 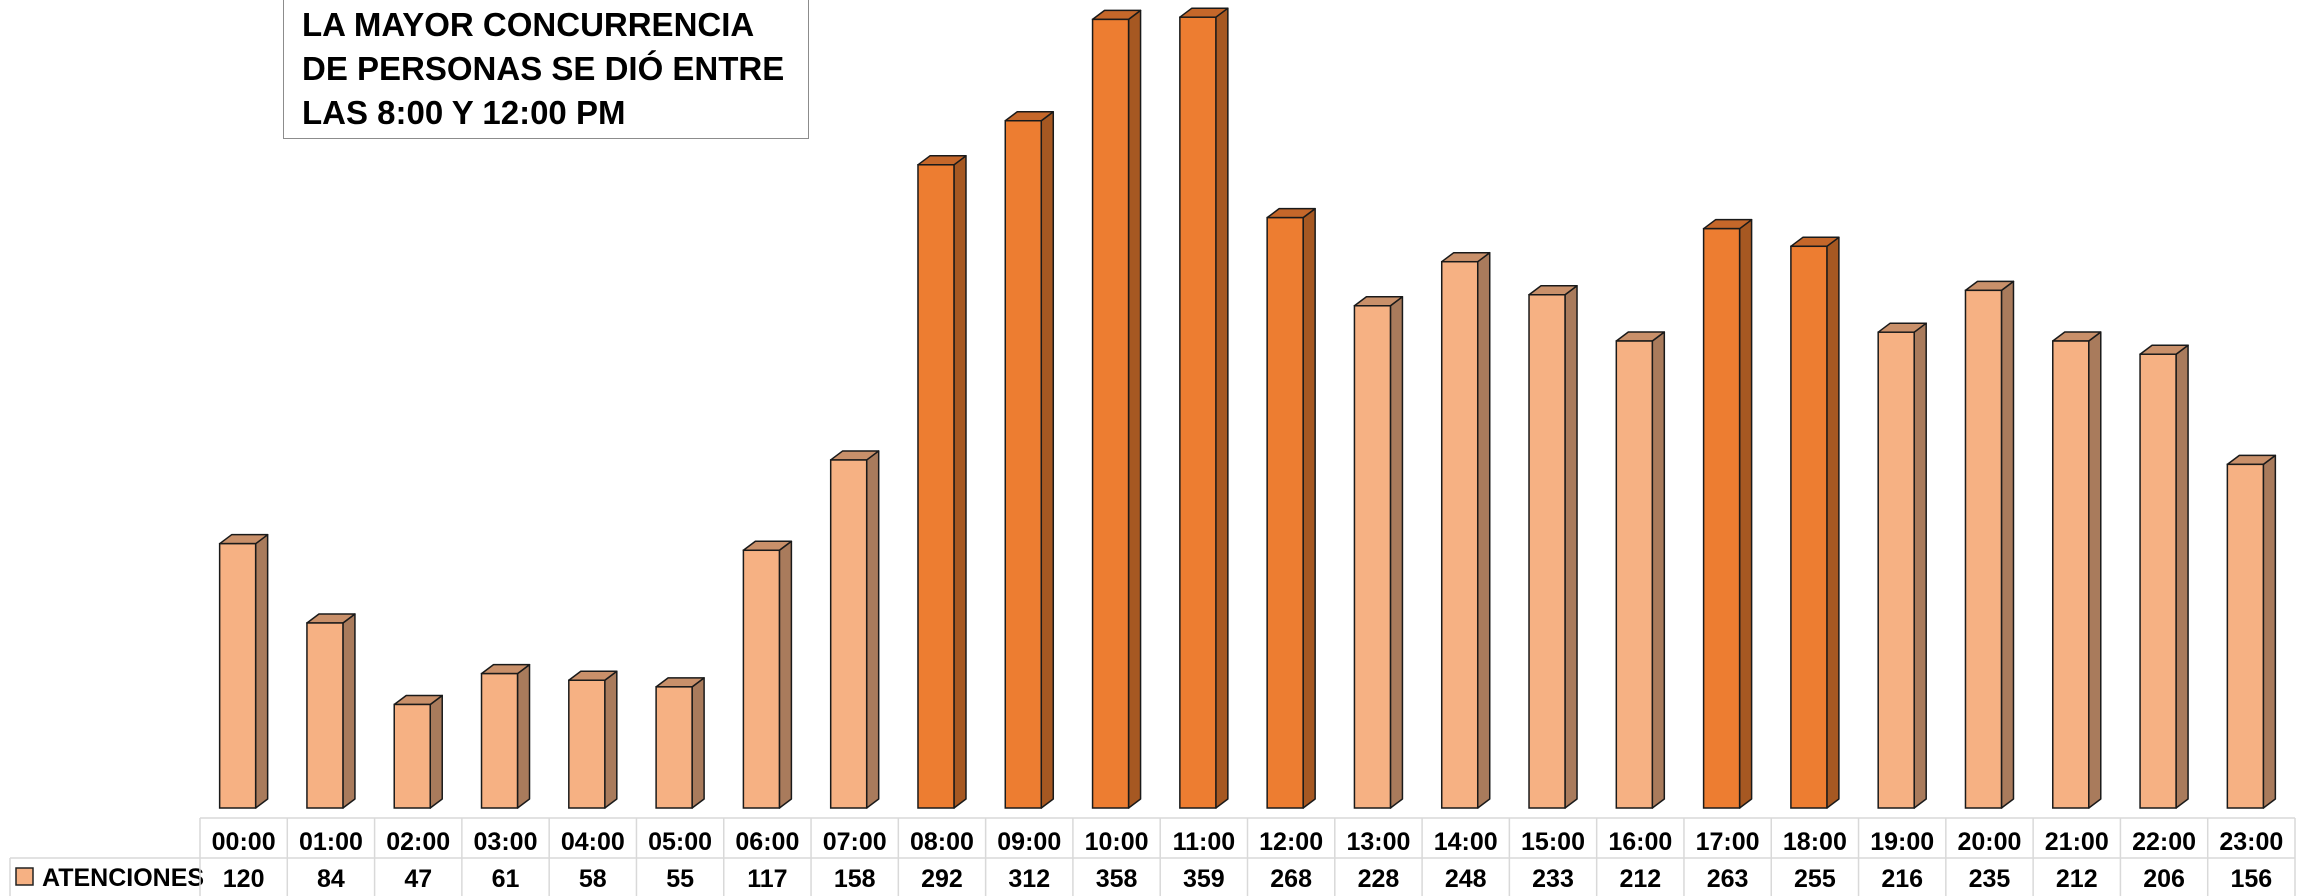 I want to click on bar-21:00, so click(x=2077, y=570).